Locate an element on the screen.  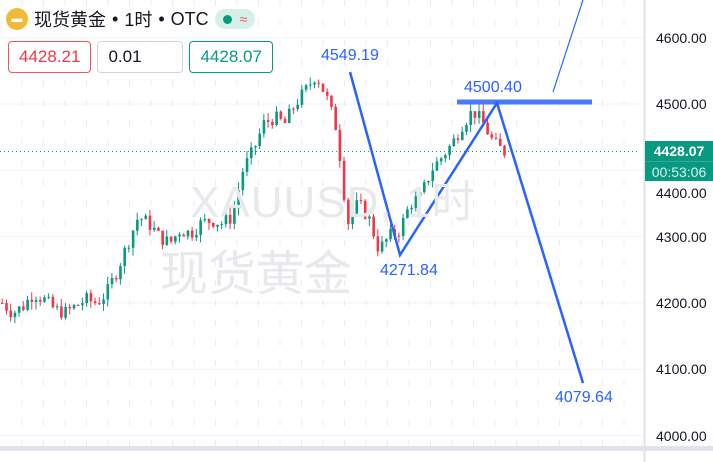
price-tick-label: 4400.00 is located at coordinates (681, 193).